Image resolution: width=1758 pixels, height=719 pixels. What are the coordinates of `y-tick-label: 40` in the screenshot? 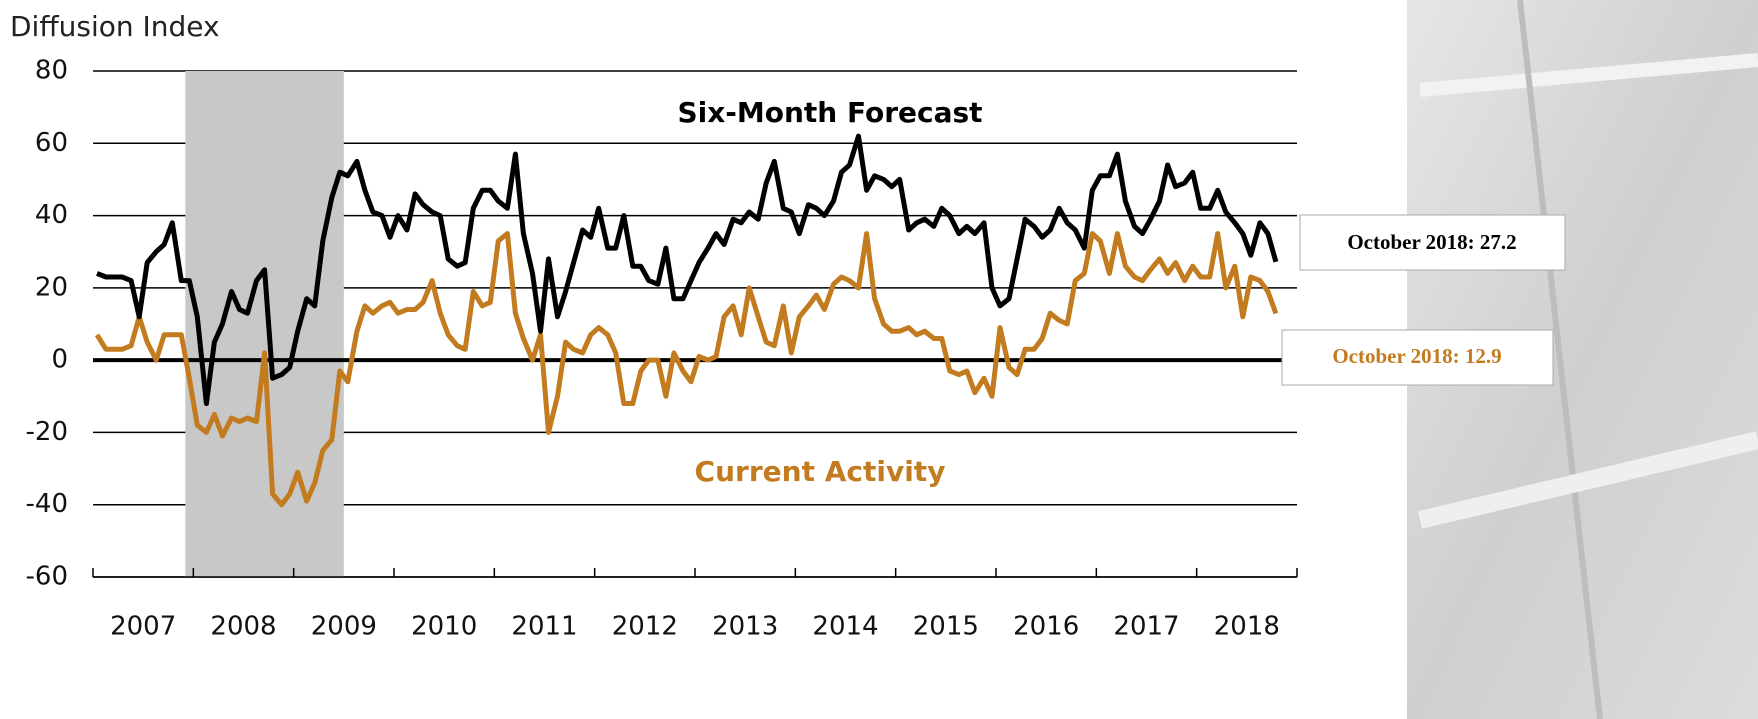 It's located at (51, 215).